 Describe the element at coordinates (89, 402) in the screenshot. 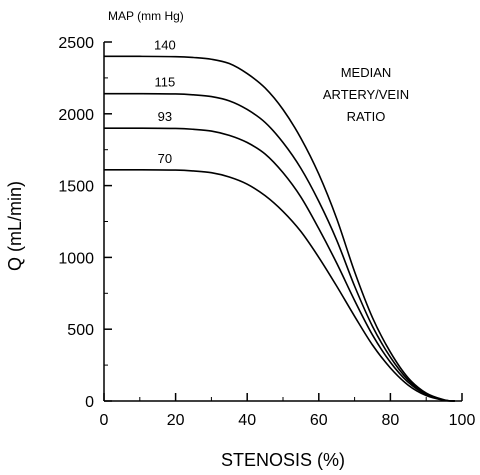

I see `y-tick-label: 0` at that location.